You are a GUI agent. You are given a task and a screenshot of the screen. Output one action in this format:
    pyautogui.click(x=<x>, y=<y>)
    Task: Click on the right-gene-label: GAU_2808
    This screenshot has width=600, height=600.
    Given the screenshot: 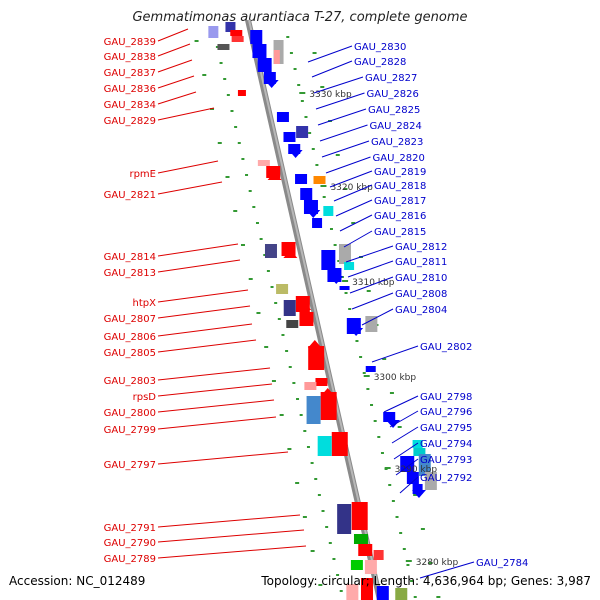 What is the action you would take?
    pyautogui.click(x=421, y=294)
    